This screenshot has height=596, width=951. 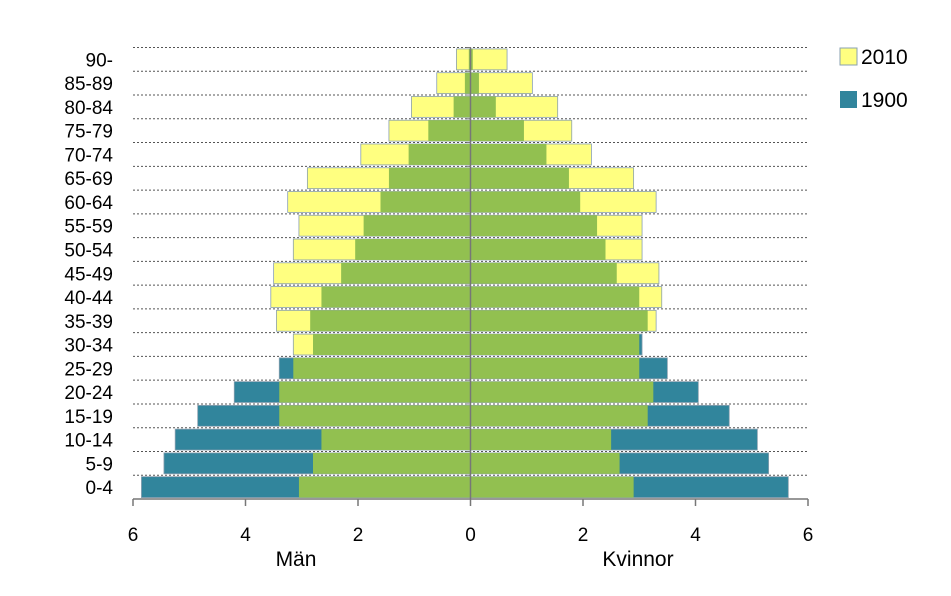 I want to click on x-axis-label-women: Kvinnor, so click(x=637, y=559).